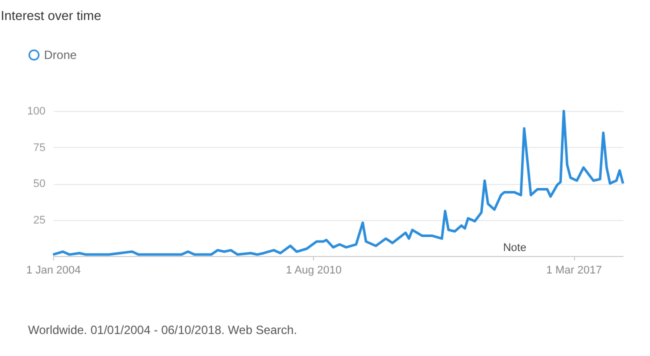 The image size is (650, 356). I want to click on x-tick-label: 1 Jan 2004, so click(53, 270).